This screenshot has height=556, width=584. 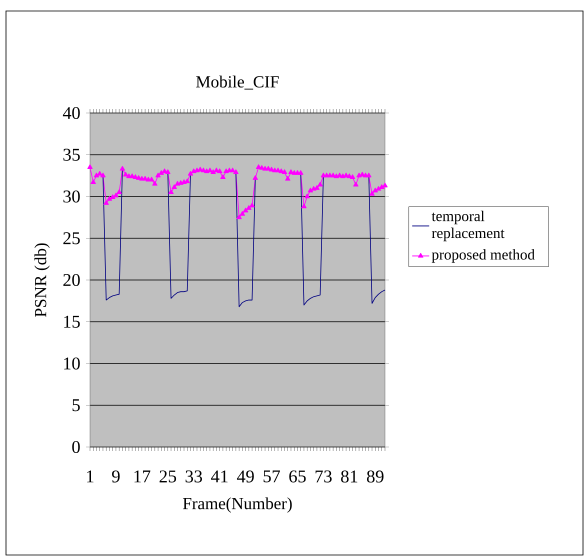 I want to click on x-tick-label: 73, so click(x=324, y=476).